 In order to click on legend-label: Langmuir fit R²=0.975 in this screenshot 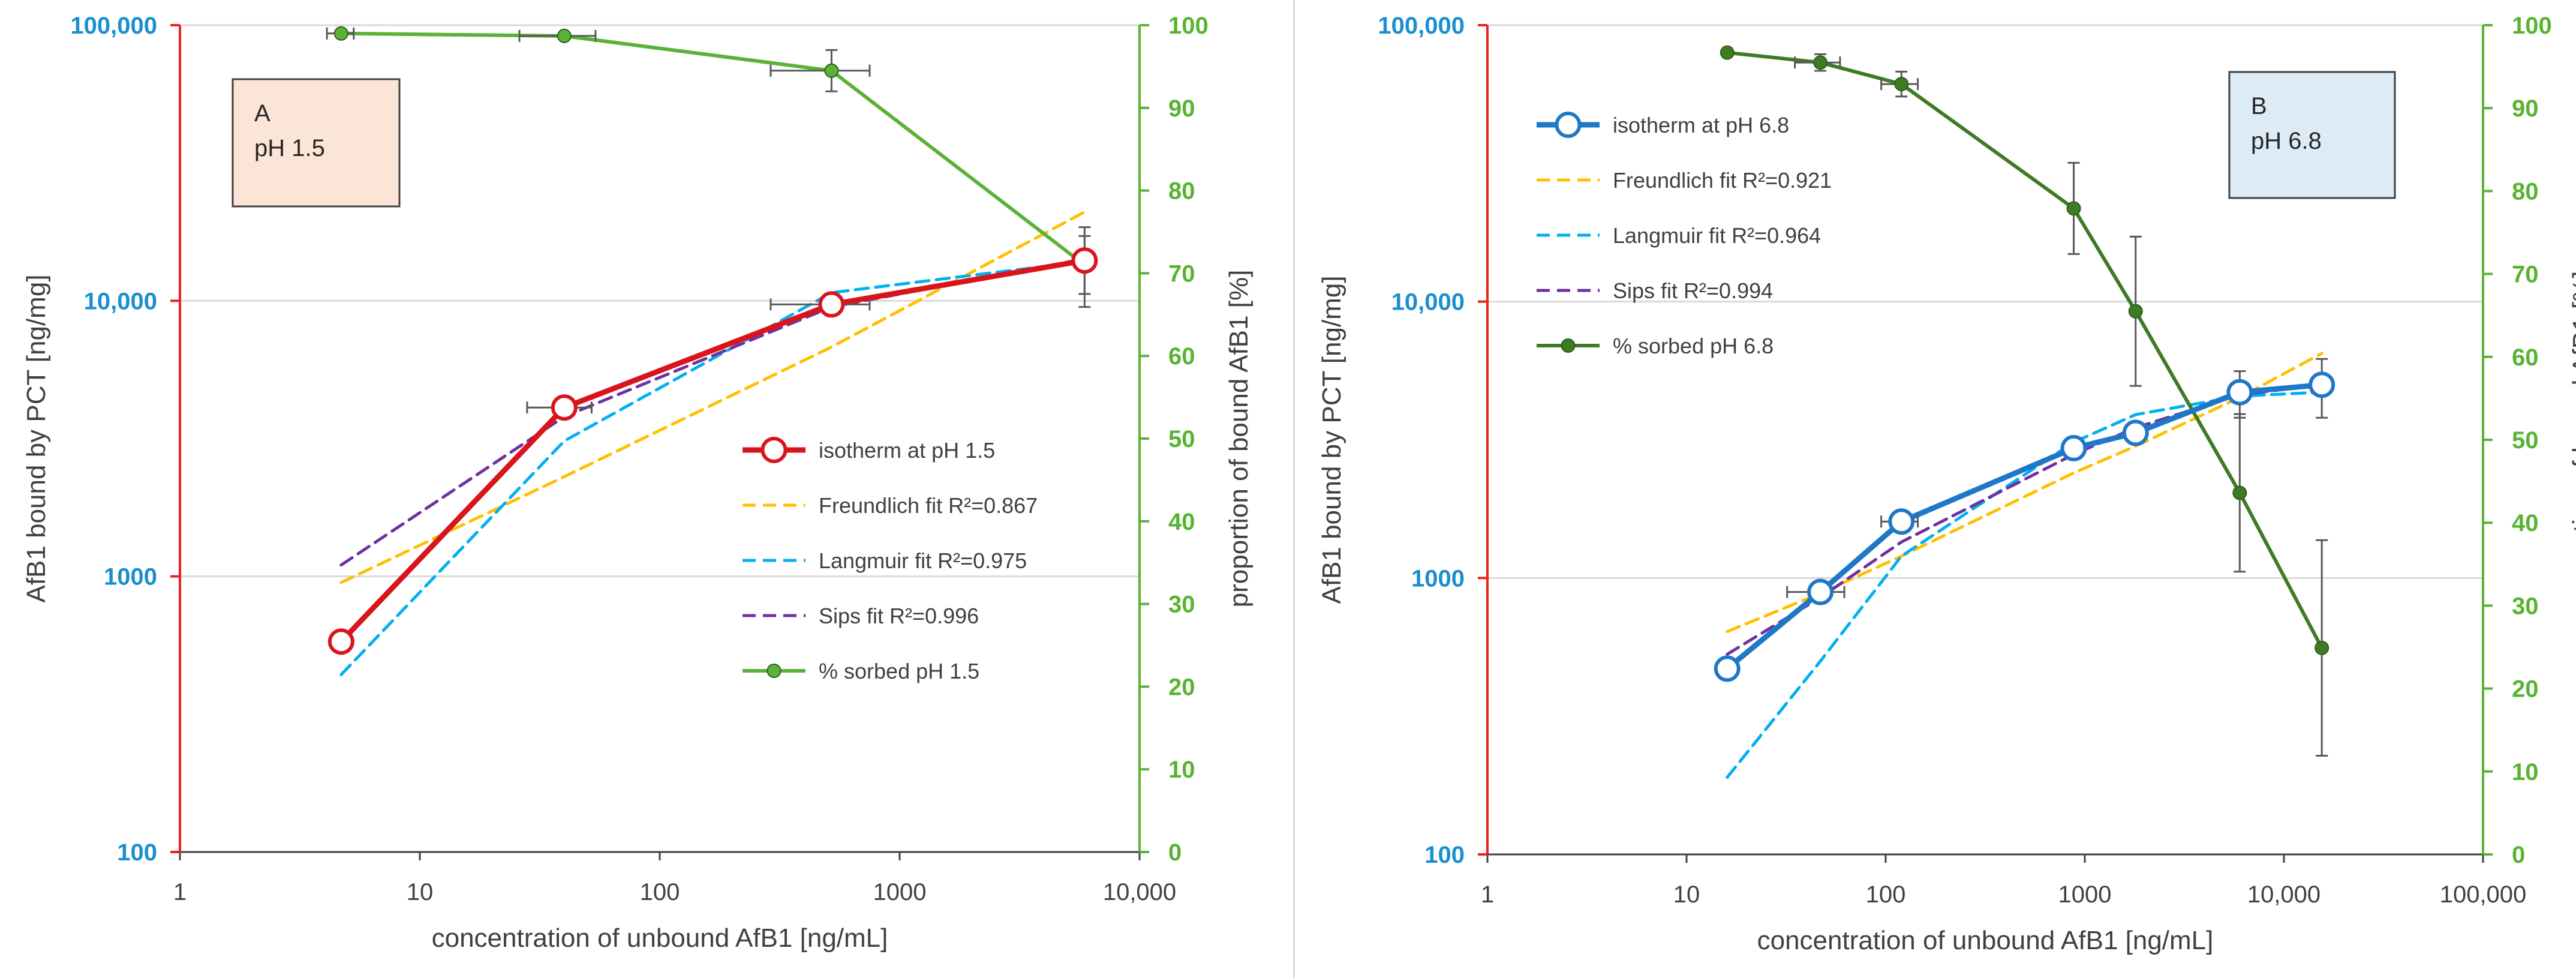, I will do `click(923, 560)`.